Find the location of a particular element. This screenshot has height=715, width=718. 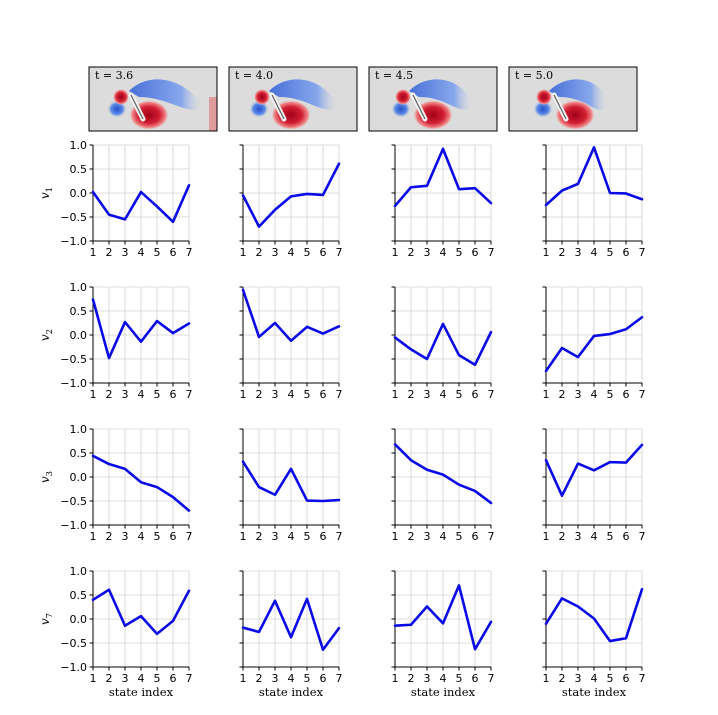

y-axis-label-name: v is located at coordinates (45, 621).